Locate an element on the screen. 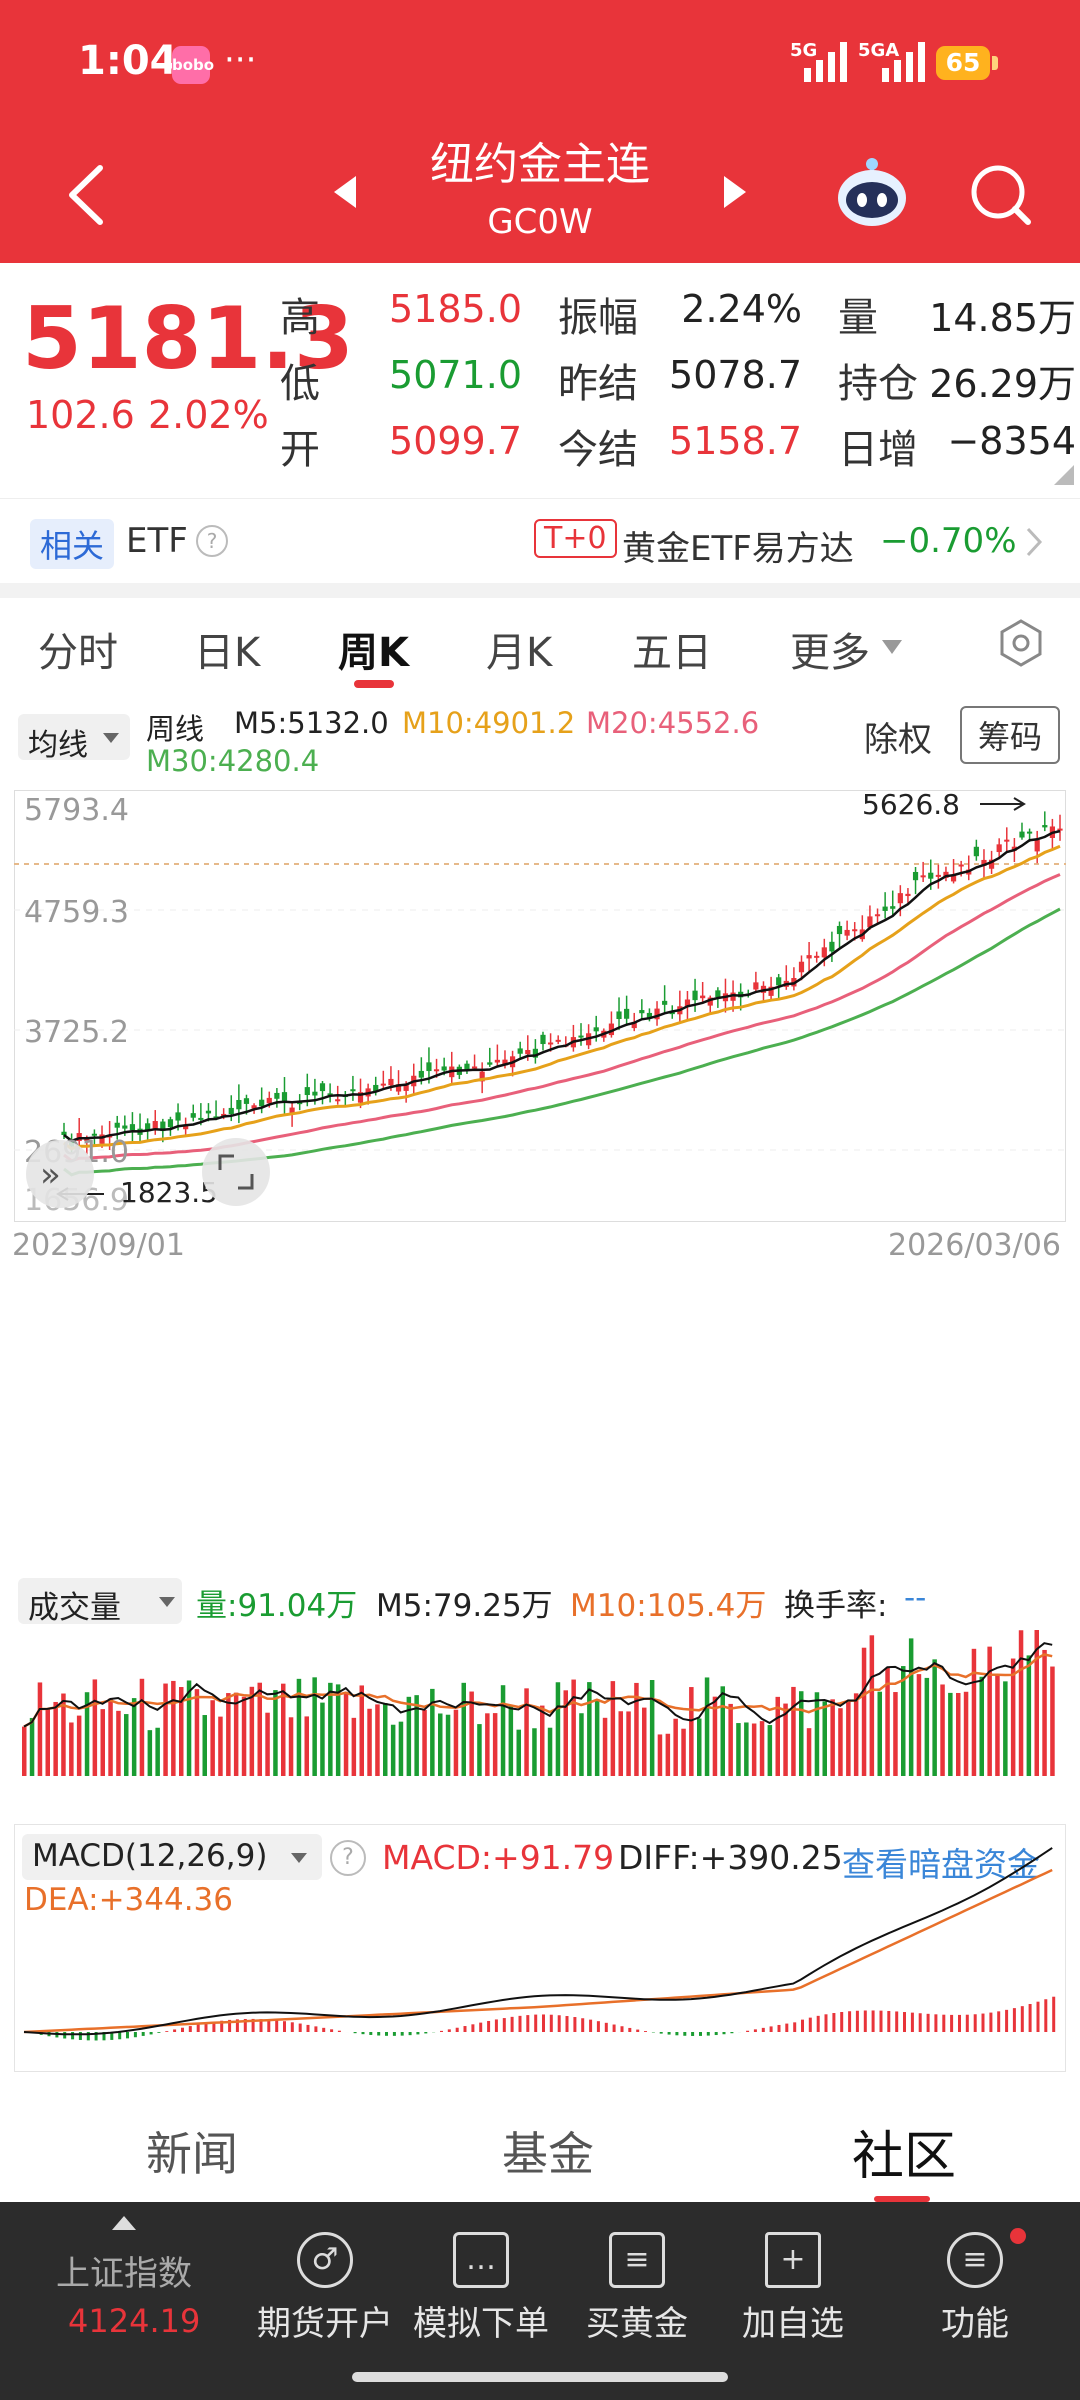 The height and width of the screenshot is (2400, 1080). macd-selector: MACD(12,26,9) is located at coordinates (172, 1857).